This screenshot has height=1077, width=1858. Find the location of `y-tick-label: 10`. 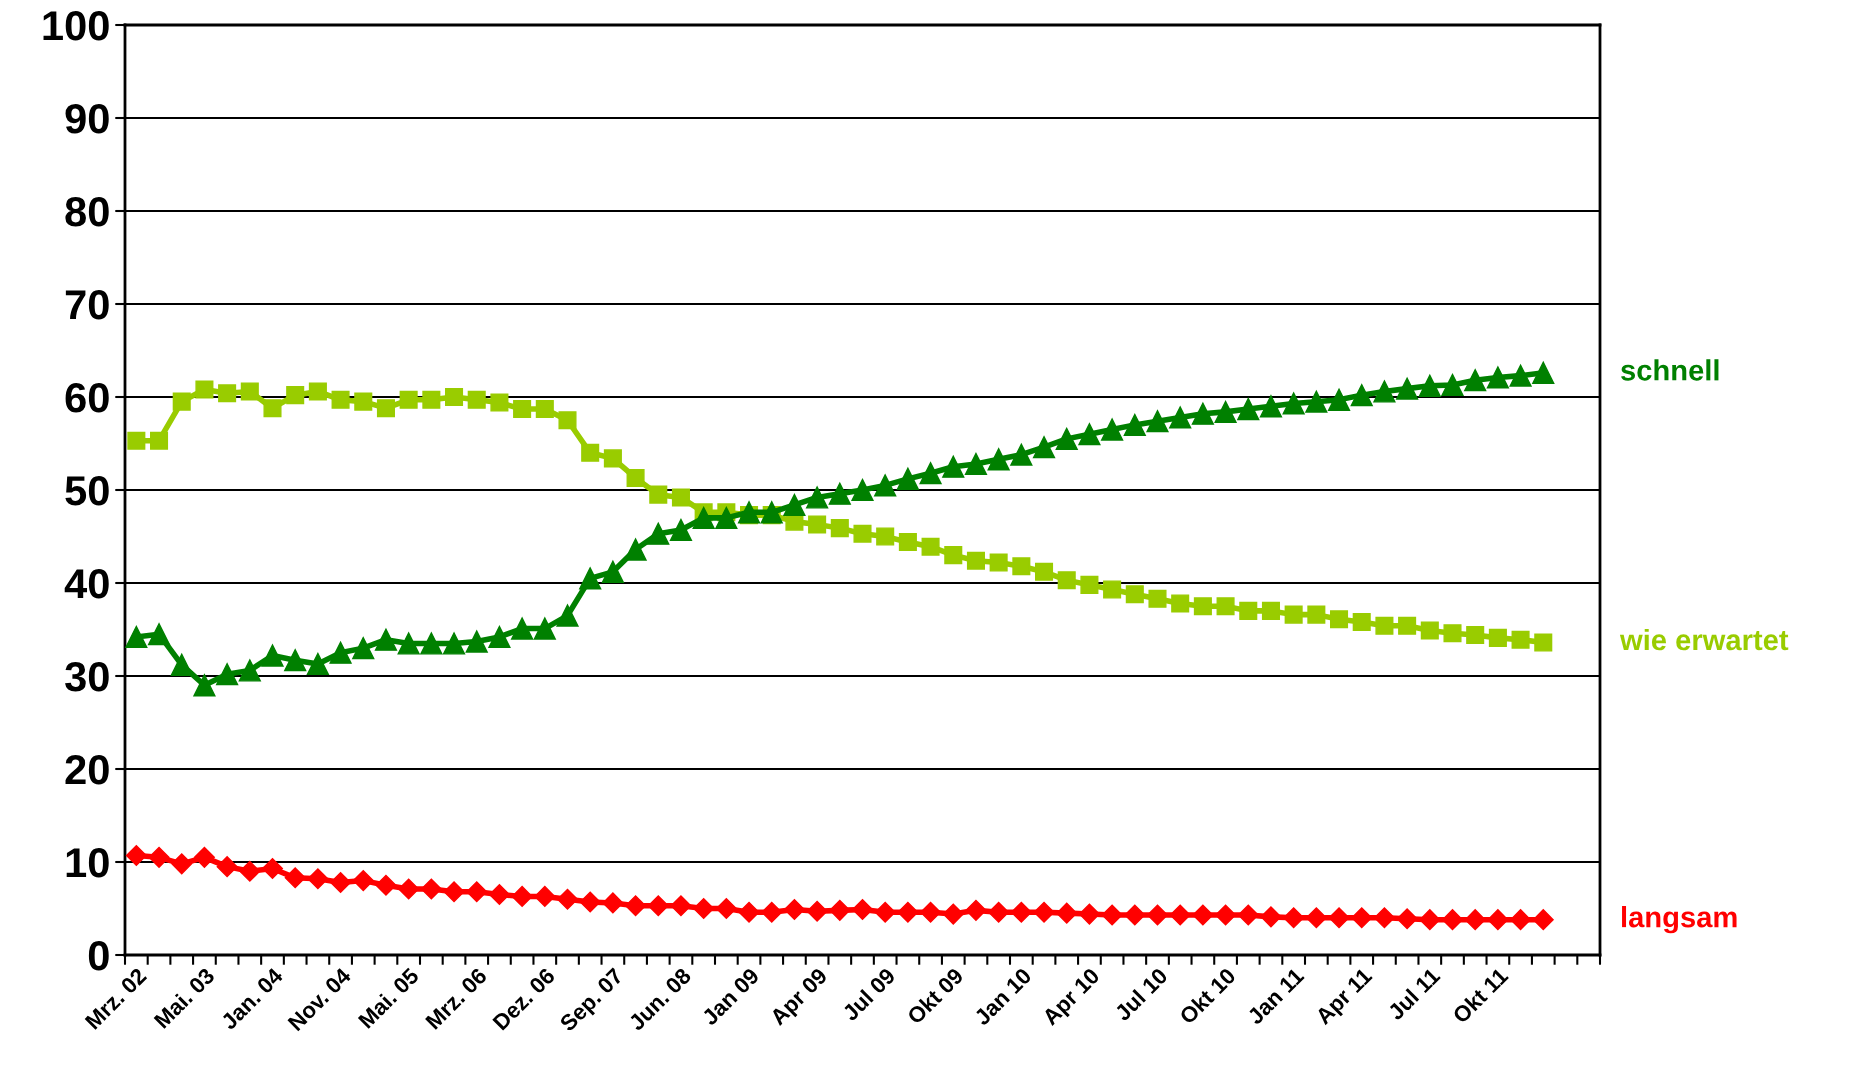

y-tick-label: 10 is located at coordinates (87, 863).